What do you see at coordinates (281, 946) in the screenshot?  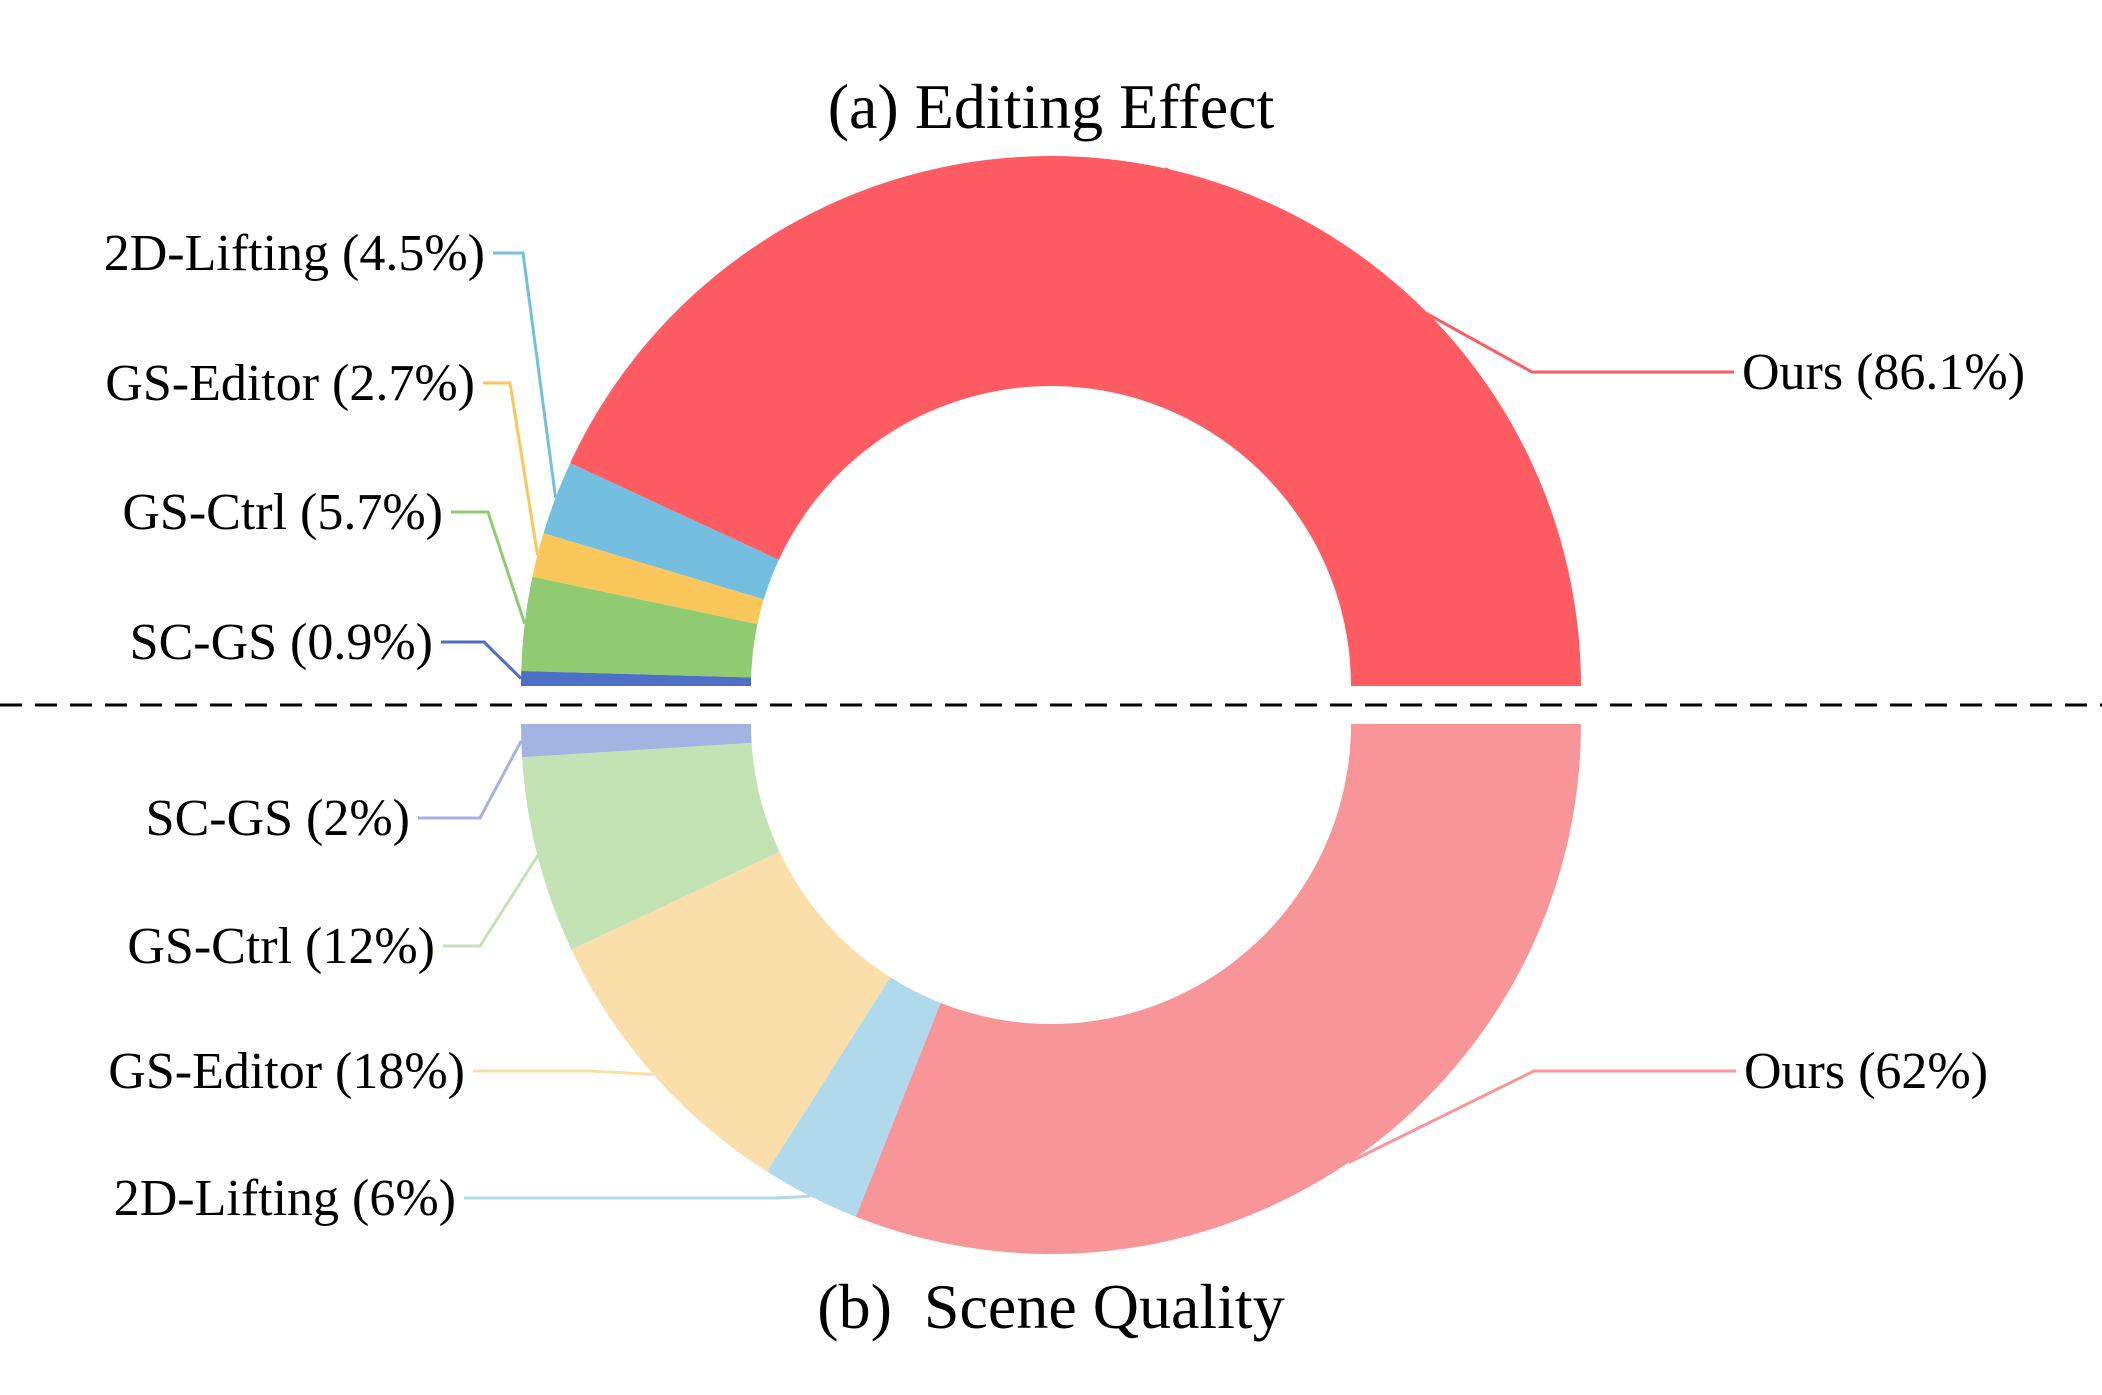 I see `scene-quality-label-gs-ctrl: GS-Ctrl (12%)` at bounding box center [281, 946].